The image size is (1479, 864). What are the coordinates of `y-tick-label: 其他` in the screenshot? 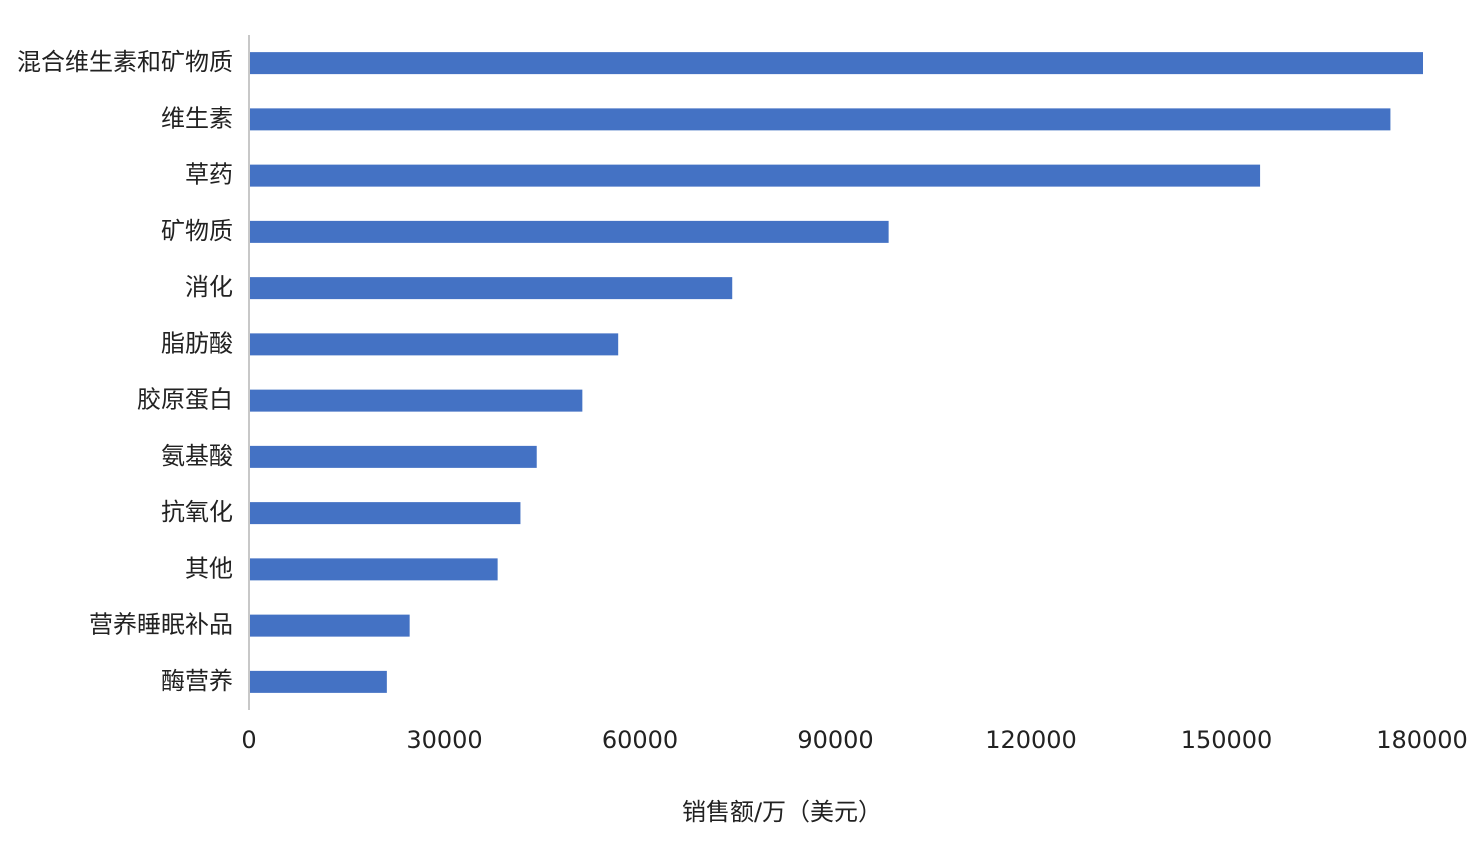 It's located at (209, 568).